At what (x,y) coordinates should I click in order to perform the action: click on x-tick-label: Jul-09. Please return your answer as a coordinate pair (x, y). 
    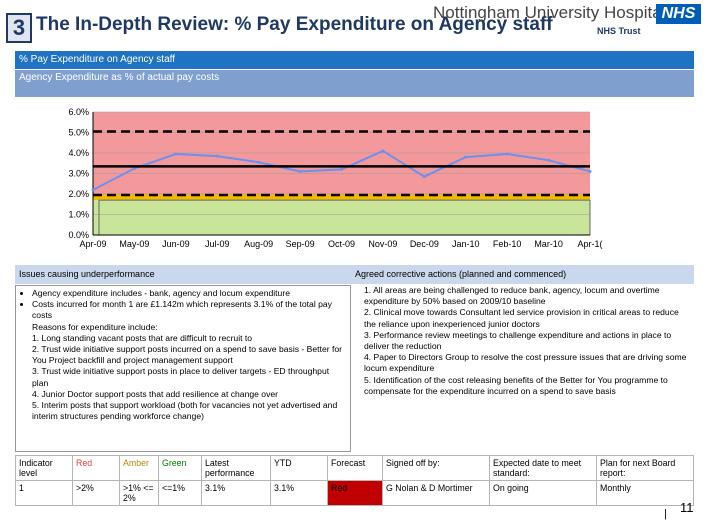
    Looking at the image, I should click on (217, 244).